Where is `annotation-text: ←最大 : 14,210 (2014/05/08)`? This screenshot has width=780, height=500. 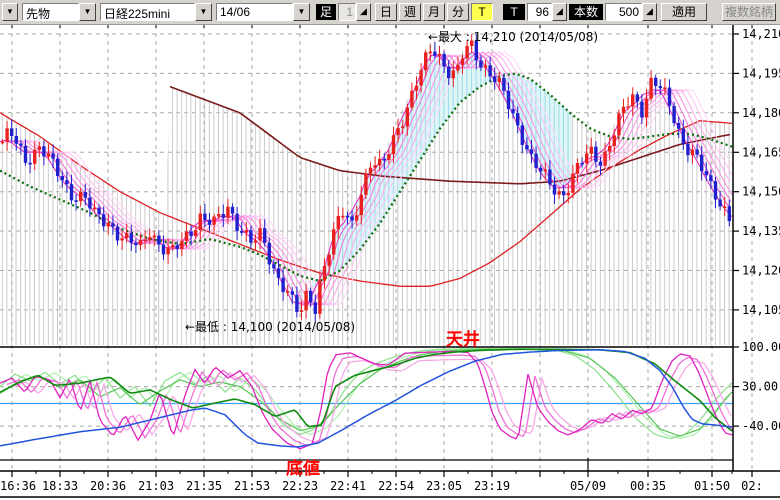
annotation-text: ←最大 : 14,210 (2014/05/08) is located at coordinates (513, 37).